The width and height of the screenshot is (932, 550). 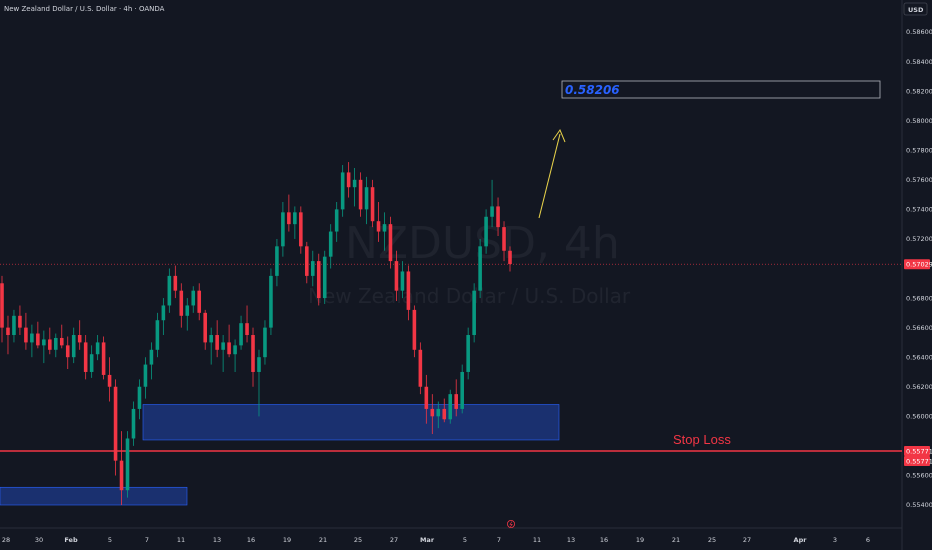 What do you see at coordinates (919, 298) in the screenshot?
I see `price-tick-label: 0.56800` at bounding box center [919, 298].